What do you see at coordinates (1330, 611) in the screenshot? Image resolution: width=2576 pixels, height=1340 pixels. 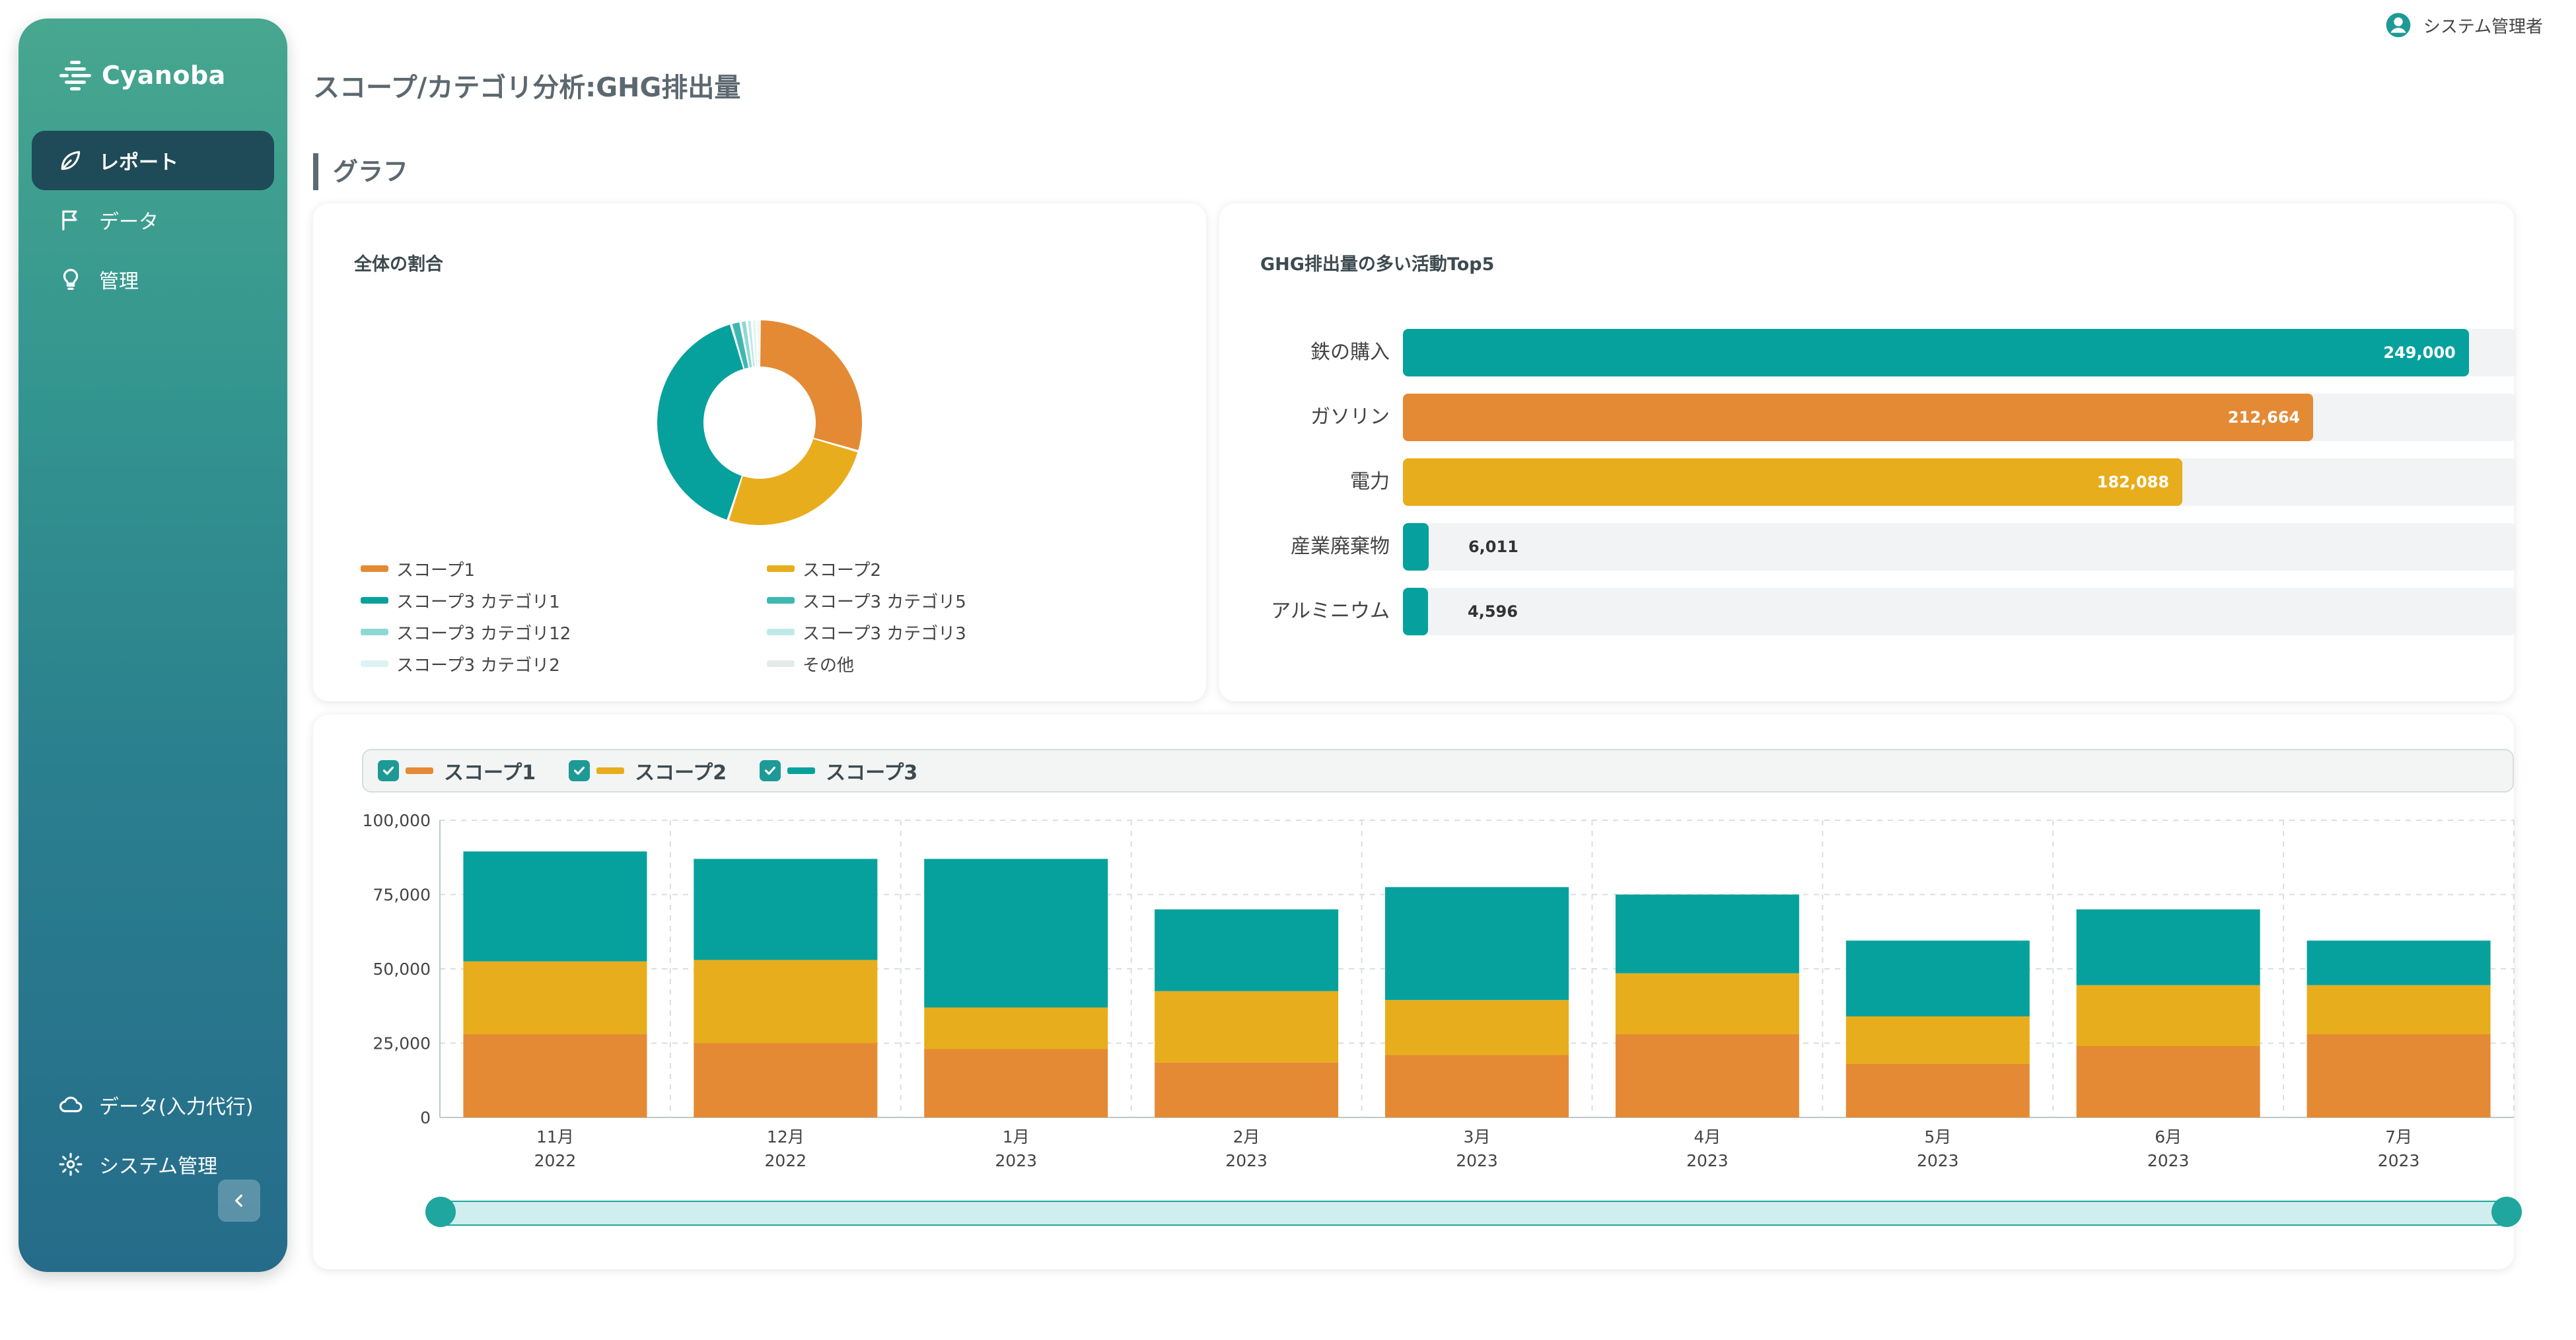 I see `top5-category-label: アルミニウム` at bounding box center [1330, 611].